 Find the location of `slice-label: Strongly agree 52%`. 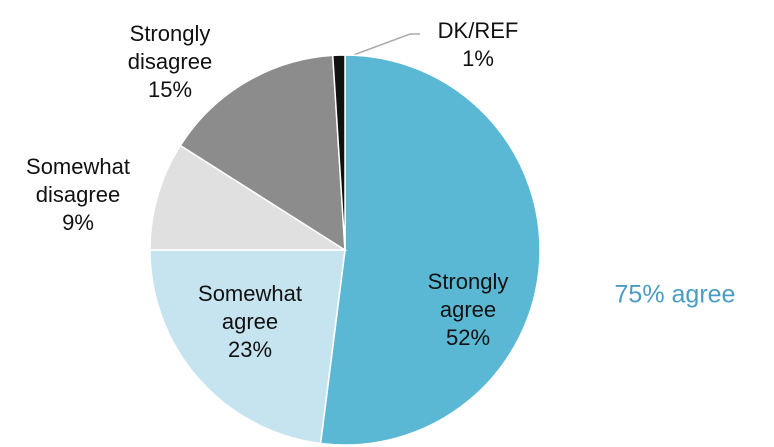

slice-label: Strongly agree 52% is located at coordinates (468, 310).